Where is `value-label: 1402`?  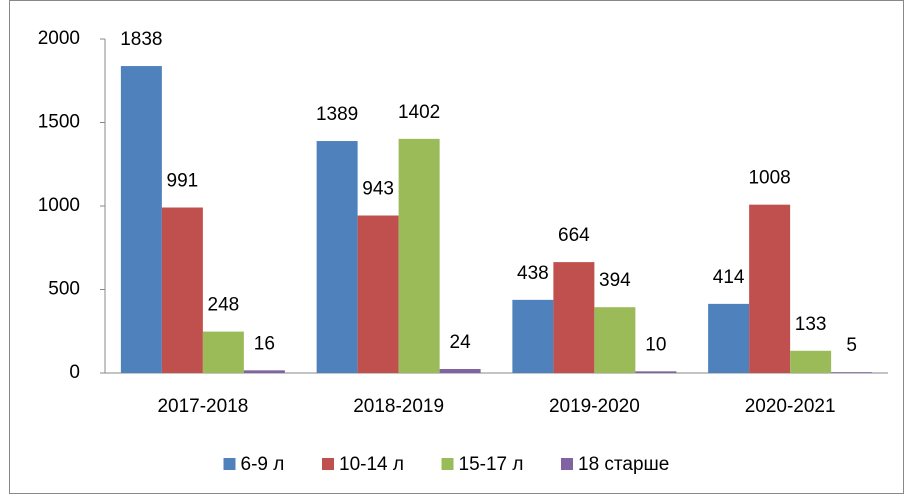
value-label: 1402 is located at coordinates (419, 112).